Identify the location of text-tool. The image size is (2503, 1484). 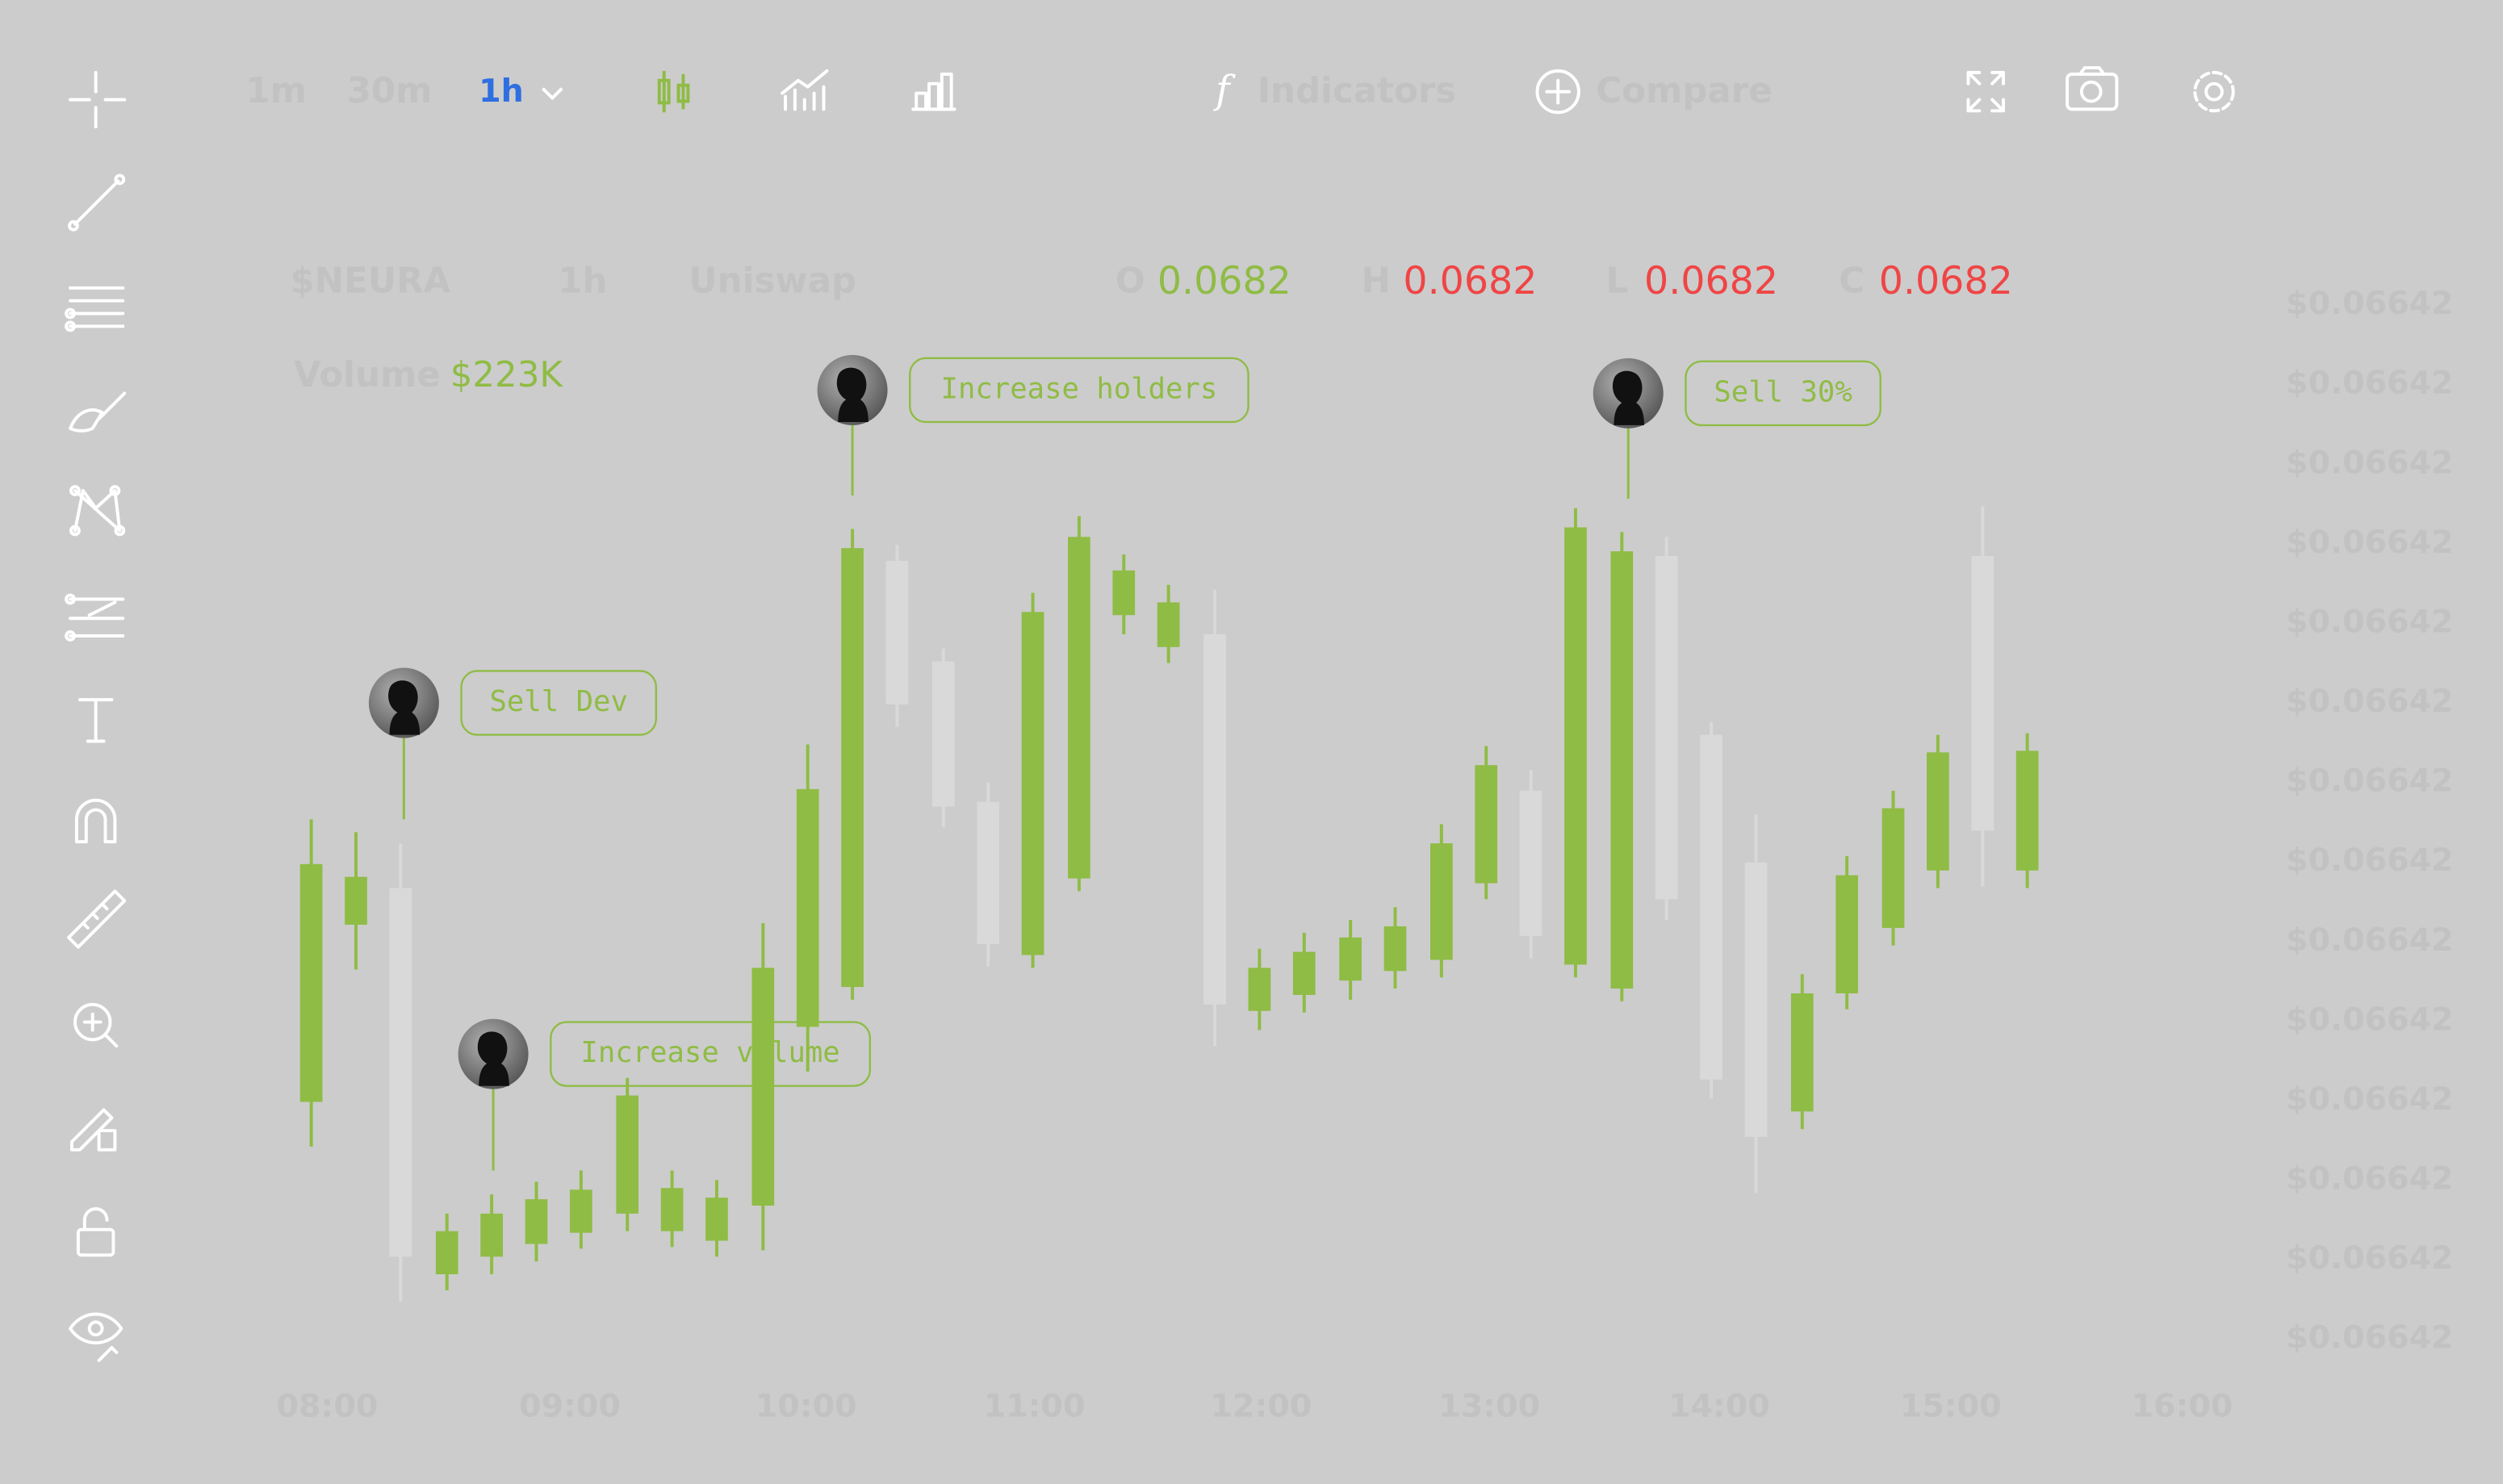
(95, 720).